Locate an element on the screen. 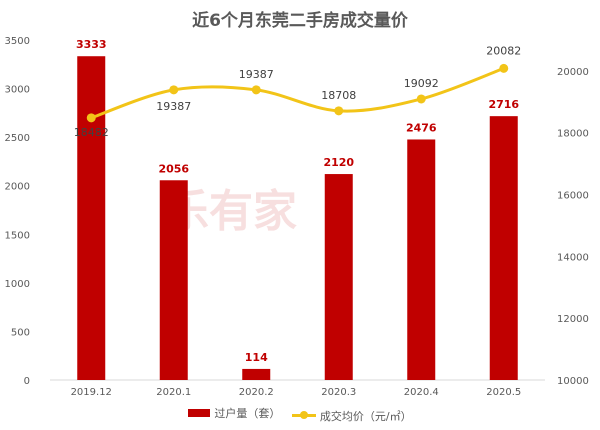 This screenshot has height=430, width=600. right-tick-label: 16000 is located at coordinates (573, 196).